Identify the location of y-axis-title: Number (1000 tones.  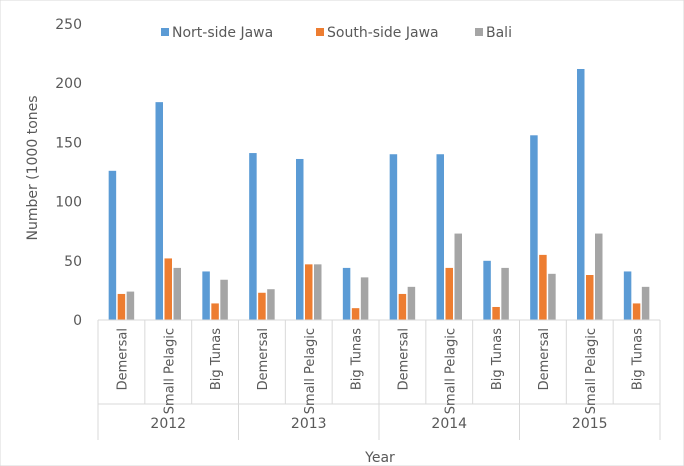
(33, 167).